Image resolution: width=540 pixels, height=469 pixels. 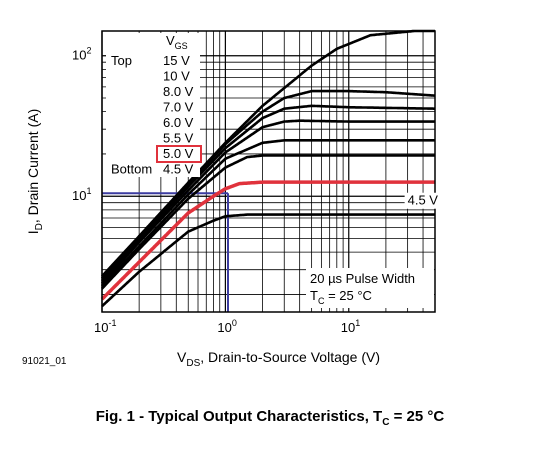 I want to click on legend-header: VGS, so click(x=177, y=42).